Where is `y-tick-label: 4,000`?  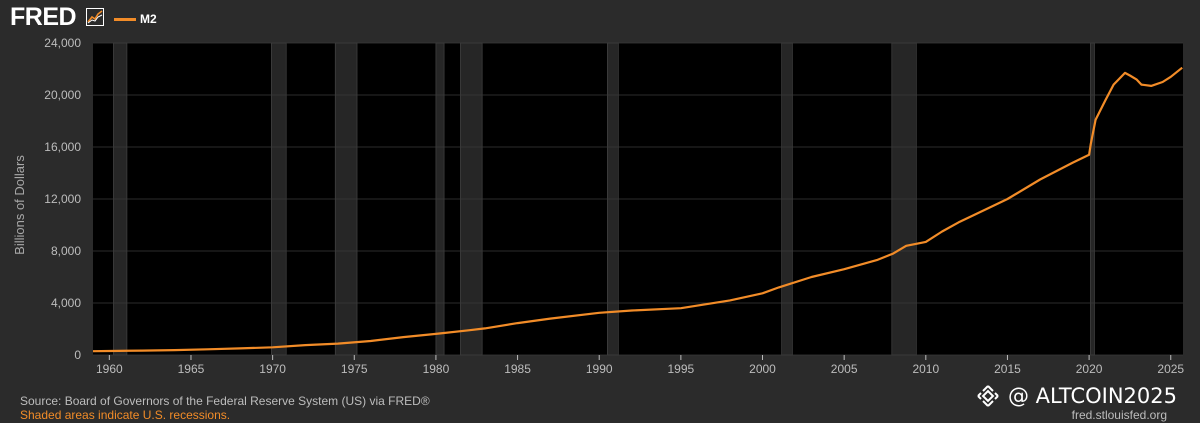
y-tick-label: 4,000 is located at coordinates (66, 303).